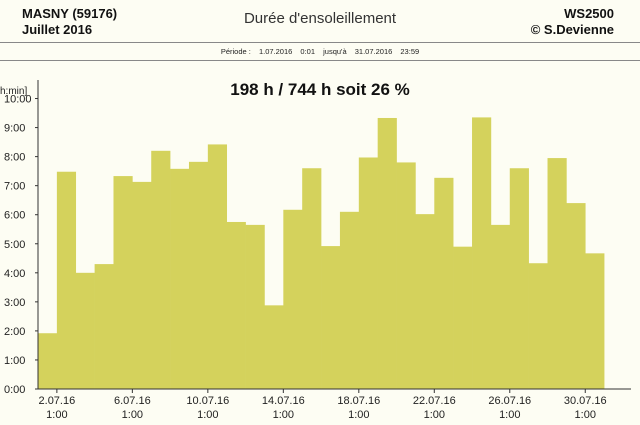 This screenshot has height=425, width=640. Describe the element at coordinates (70, 13) in the screenshot. I see `station-name: MASNY (59176)` at that location.